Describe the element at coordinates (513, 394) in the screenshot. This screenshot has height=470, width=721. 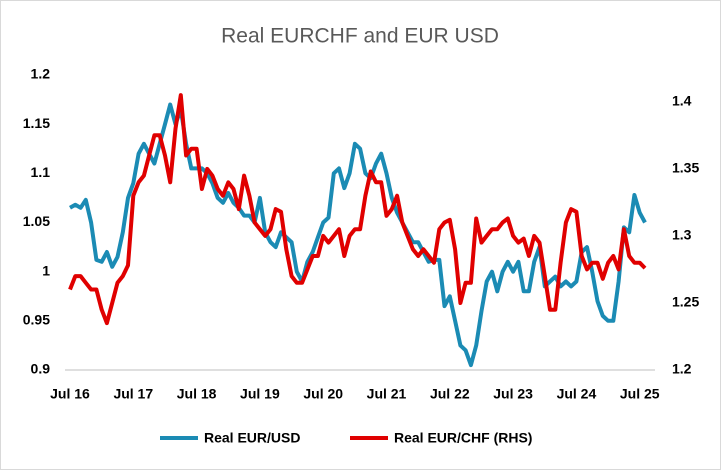
I see `x-tick-label: Jul 23` at that location.